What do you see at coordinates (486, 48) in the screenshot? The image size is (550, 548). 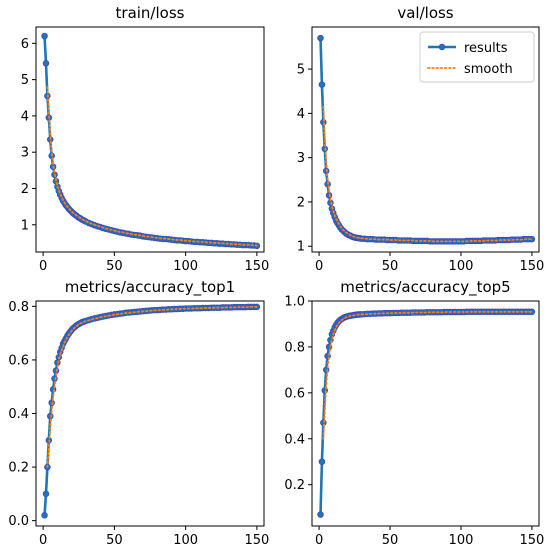 I see `legend-results-label: results` at bounding box center [486, 48].